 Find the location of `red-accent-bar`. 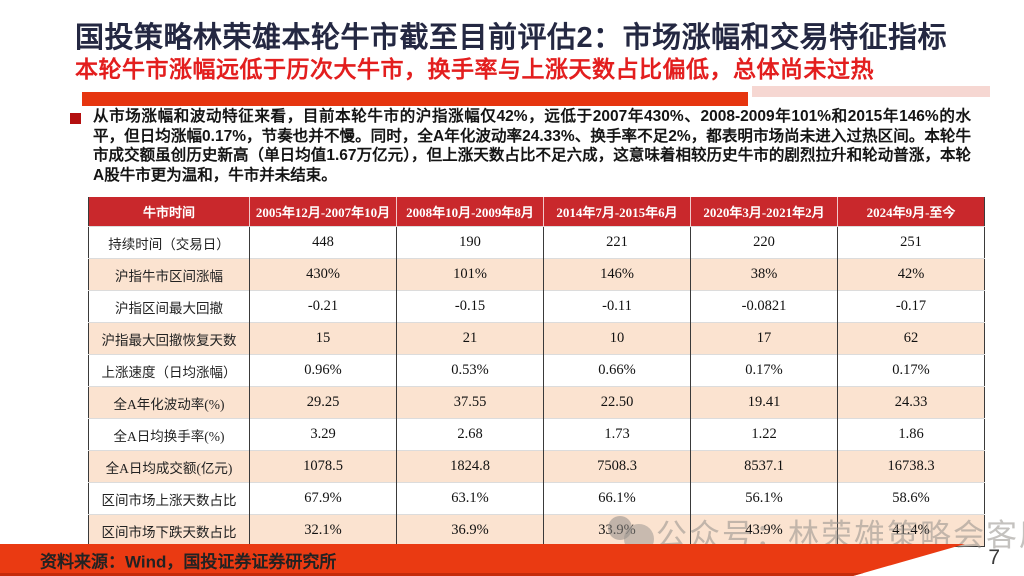

red-accent-bar is located at coordinates (415, 99).